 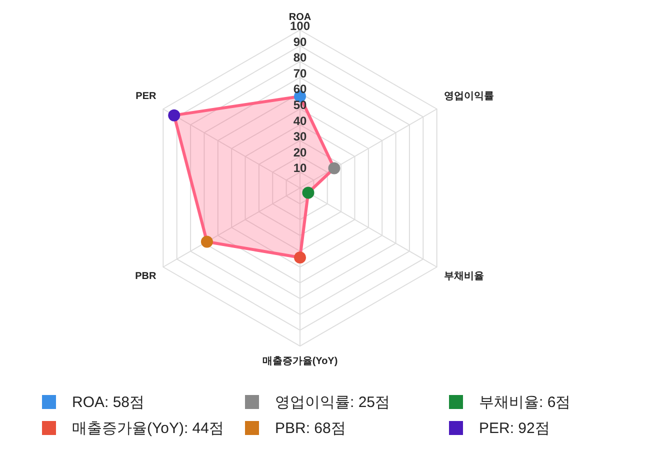 I want to click on y-tick-label: 80, so click(x=300, y=57).